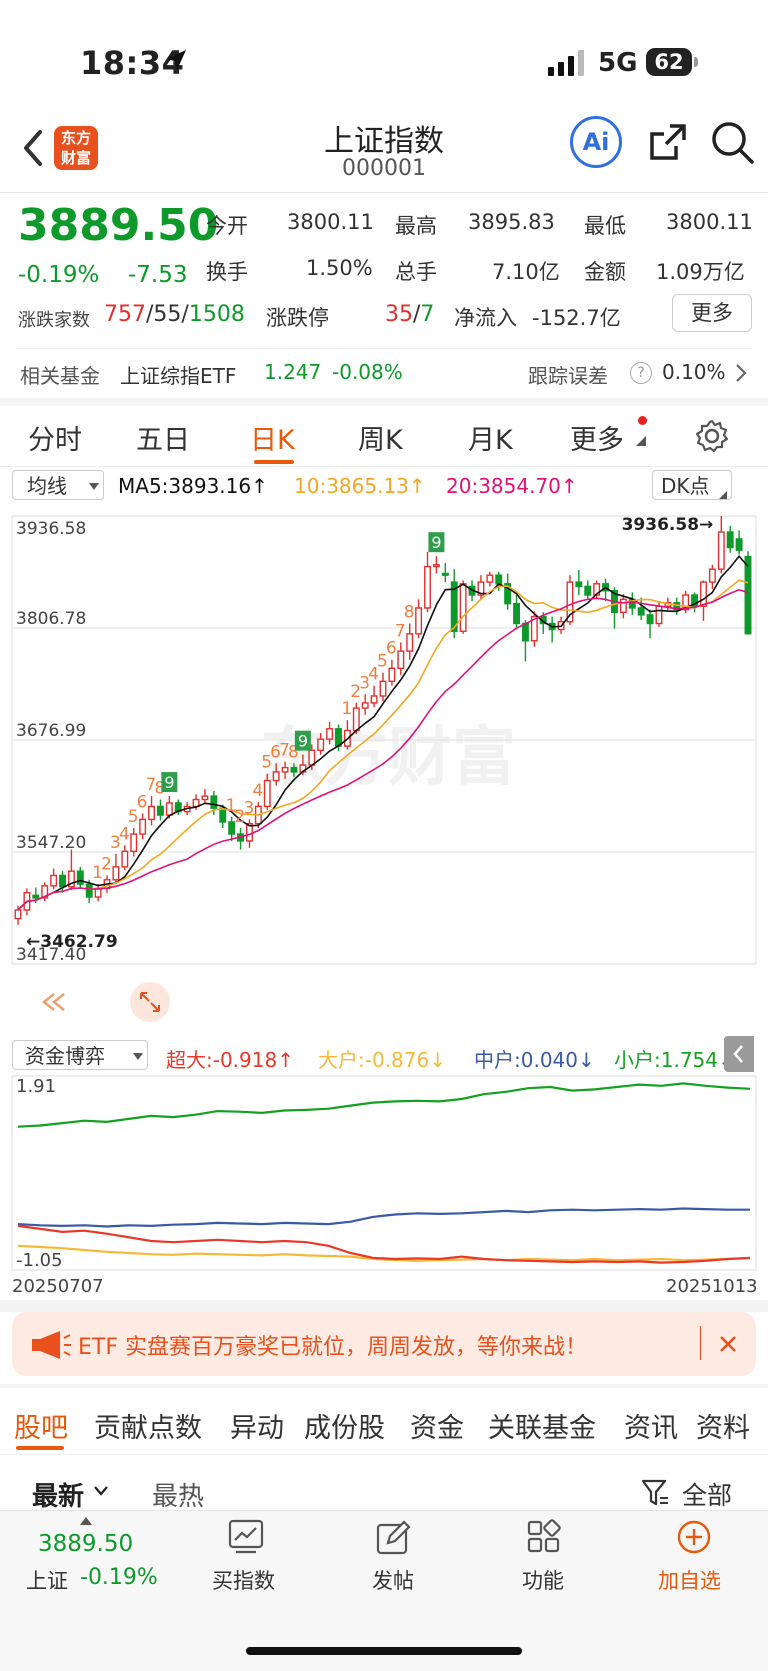  Describe the element at coordinates (119, 1577) in the screenshot. I see `bottom-pct: -0.19%` at that location.